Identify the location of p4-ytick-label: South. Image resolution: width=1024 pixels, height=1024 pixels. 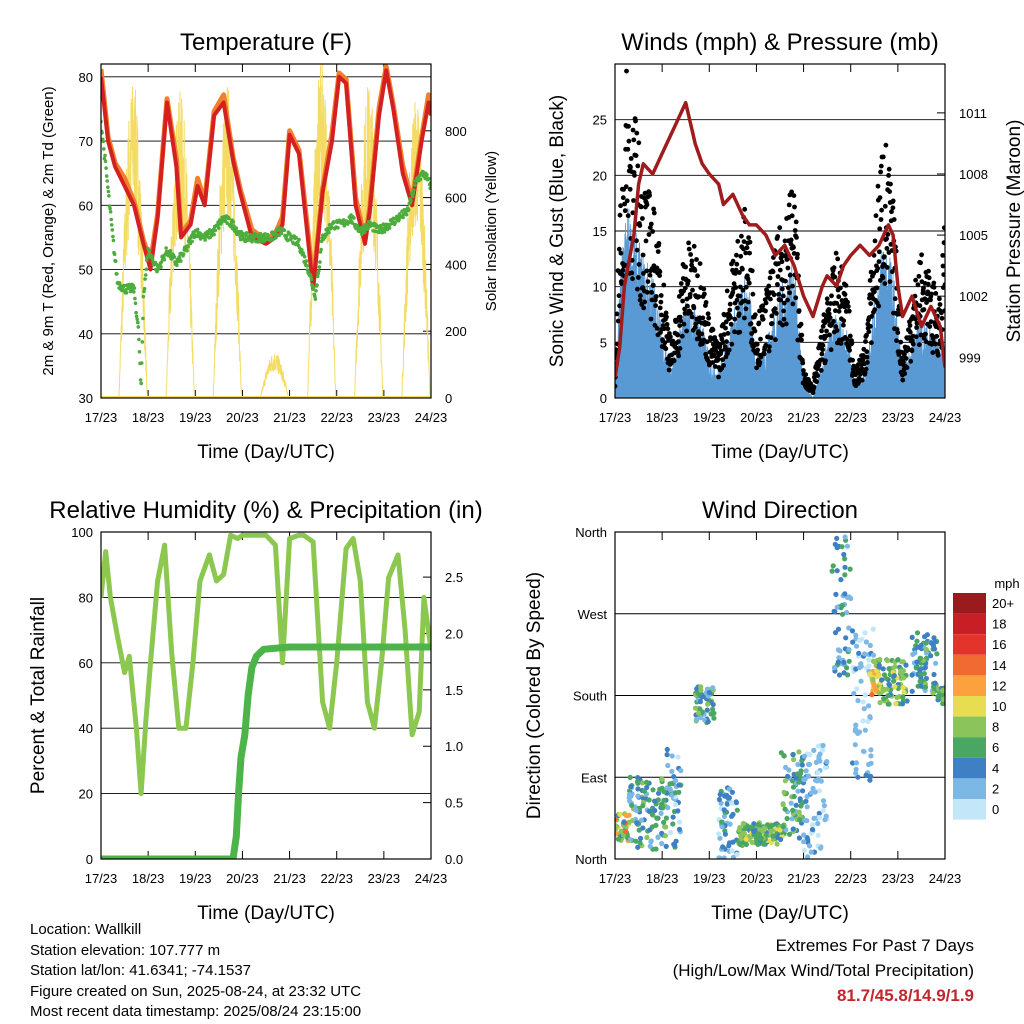
(590, 696).